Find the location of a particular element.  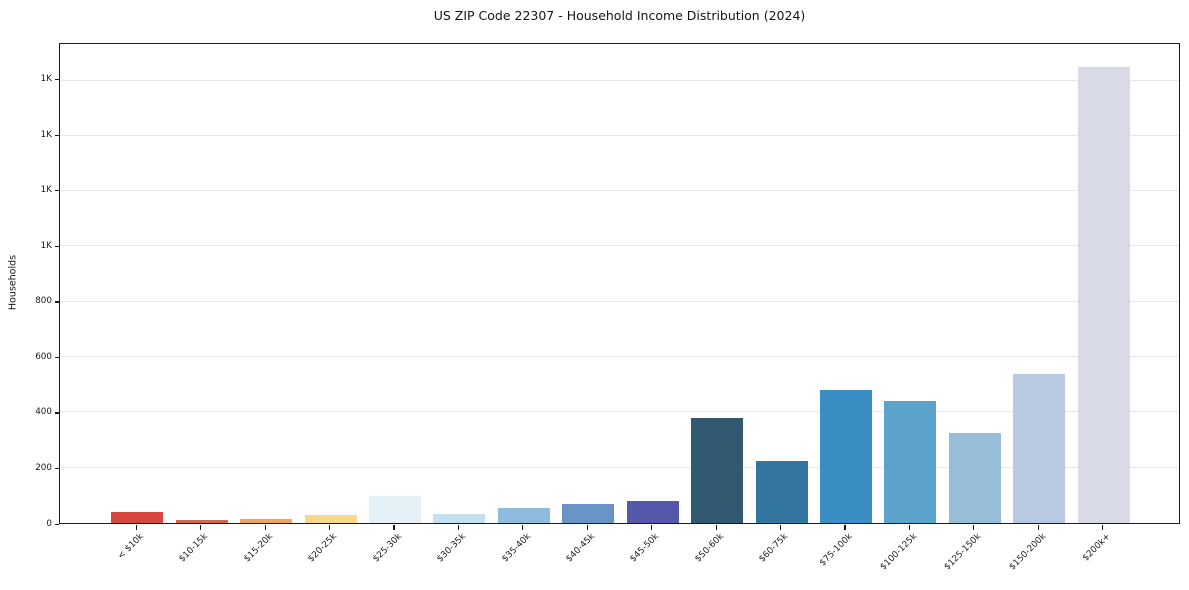

xtick-label-8: $45-50k is located at coordinates (645, 548).